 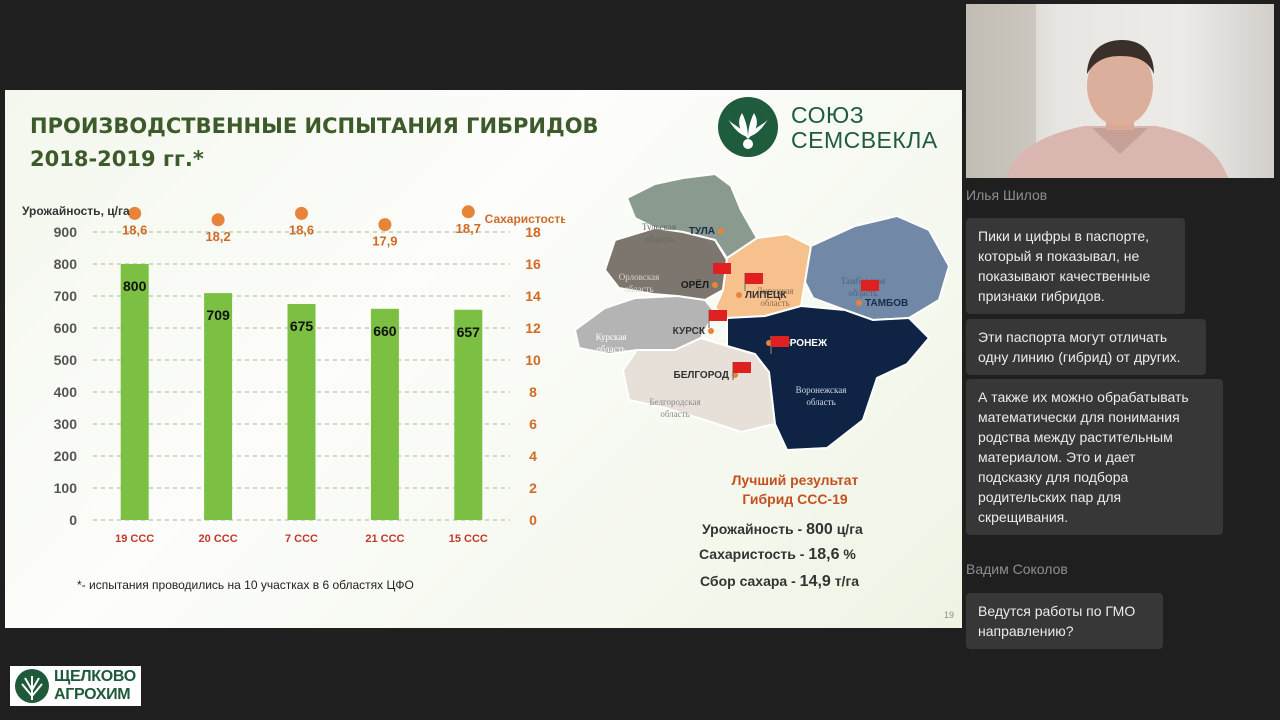 I want to click on chat-line: скрещивания., so click(x=1023, y=517).